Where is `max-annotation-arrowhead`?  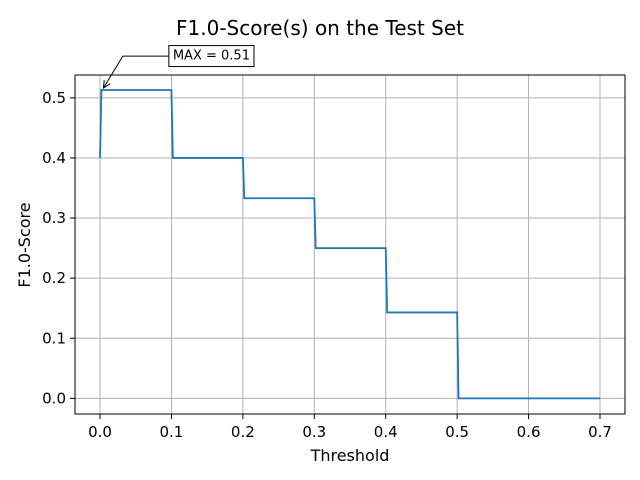
max-annotation-arrowhead is located at coordinates (106, 85).